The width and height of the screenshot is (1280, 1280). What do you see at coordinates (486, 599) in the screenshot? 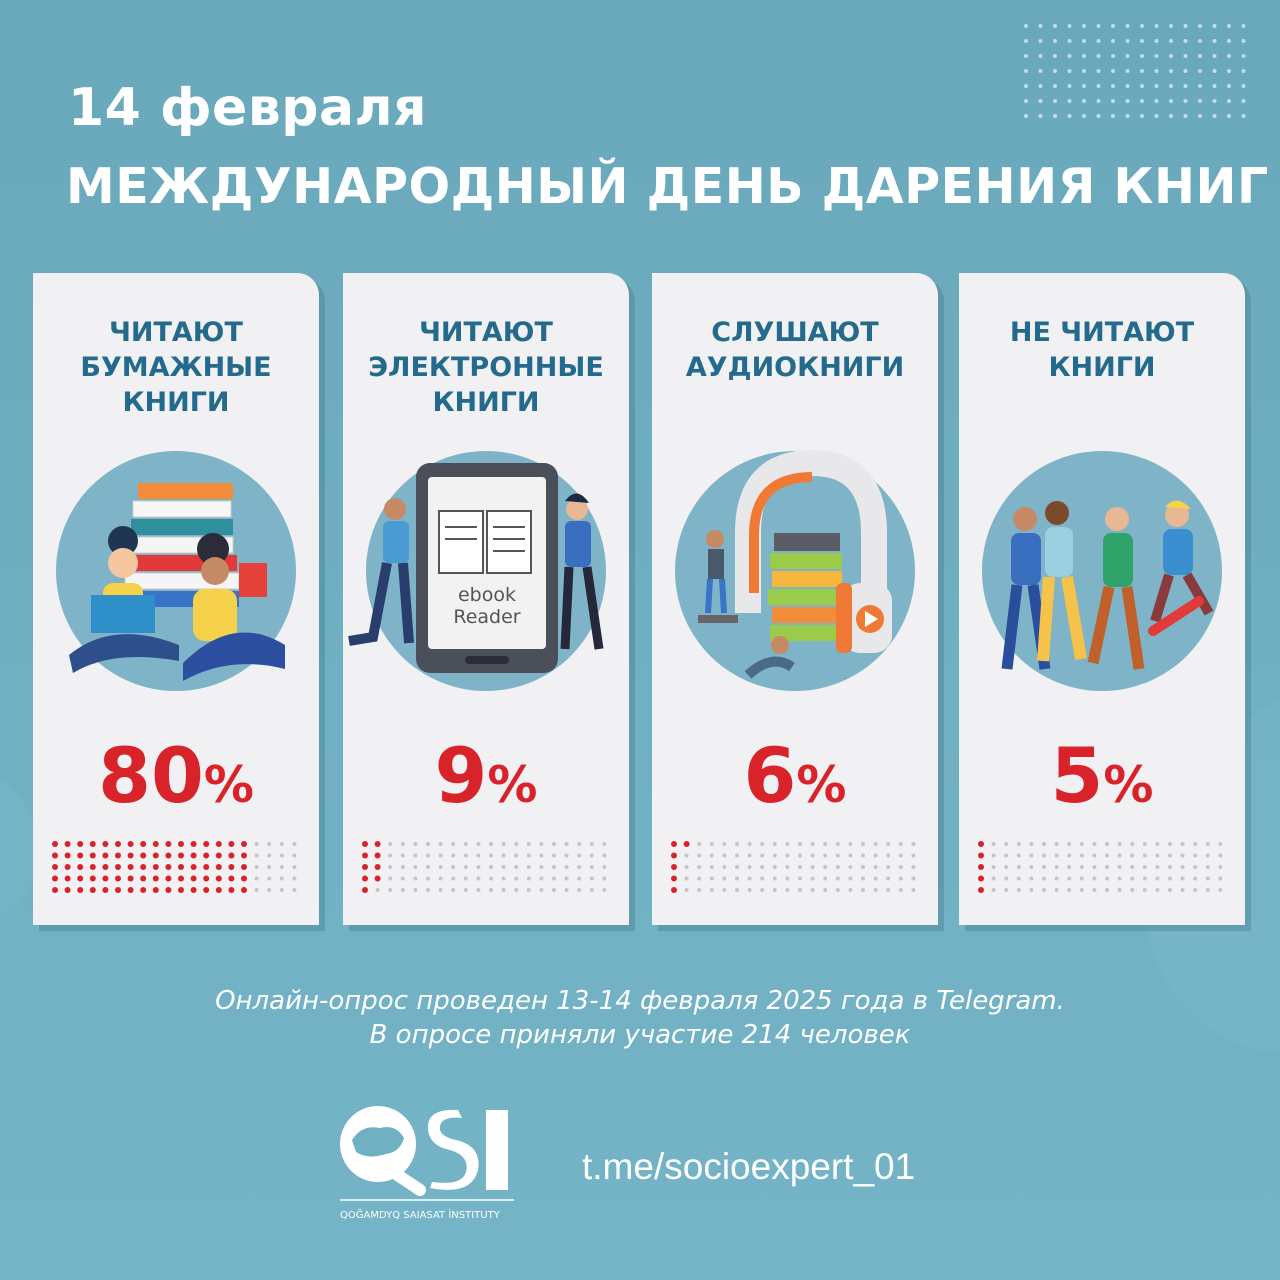
I see `stat-card-ebooks: ЧИТАЮТ ЭЛЕКТРОННЫЕ КНИГИ ebook Reader 9%` at bounding box center [486, 599].